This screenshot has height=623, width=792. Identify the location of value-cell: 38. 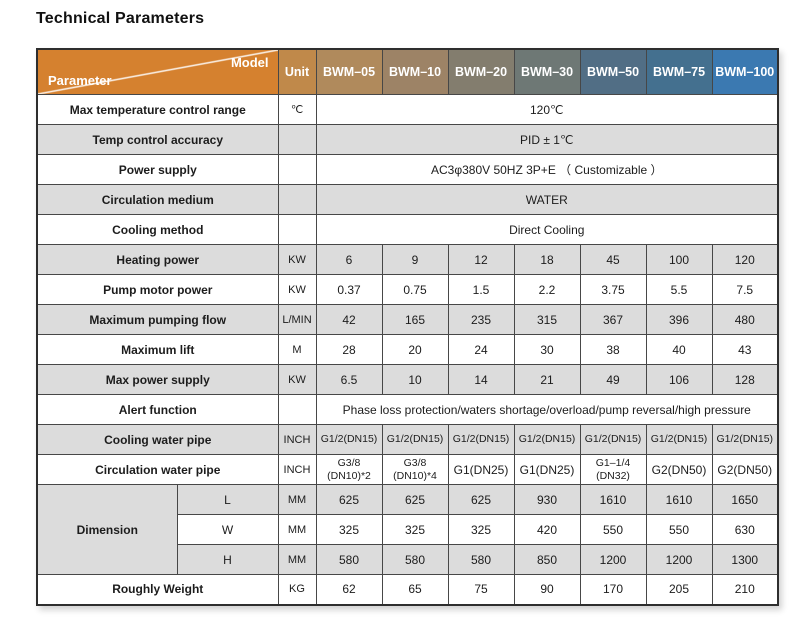
(613, 349).